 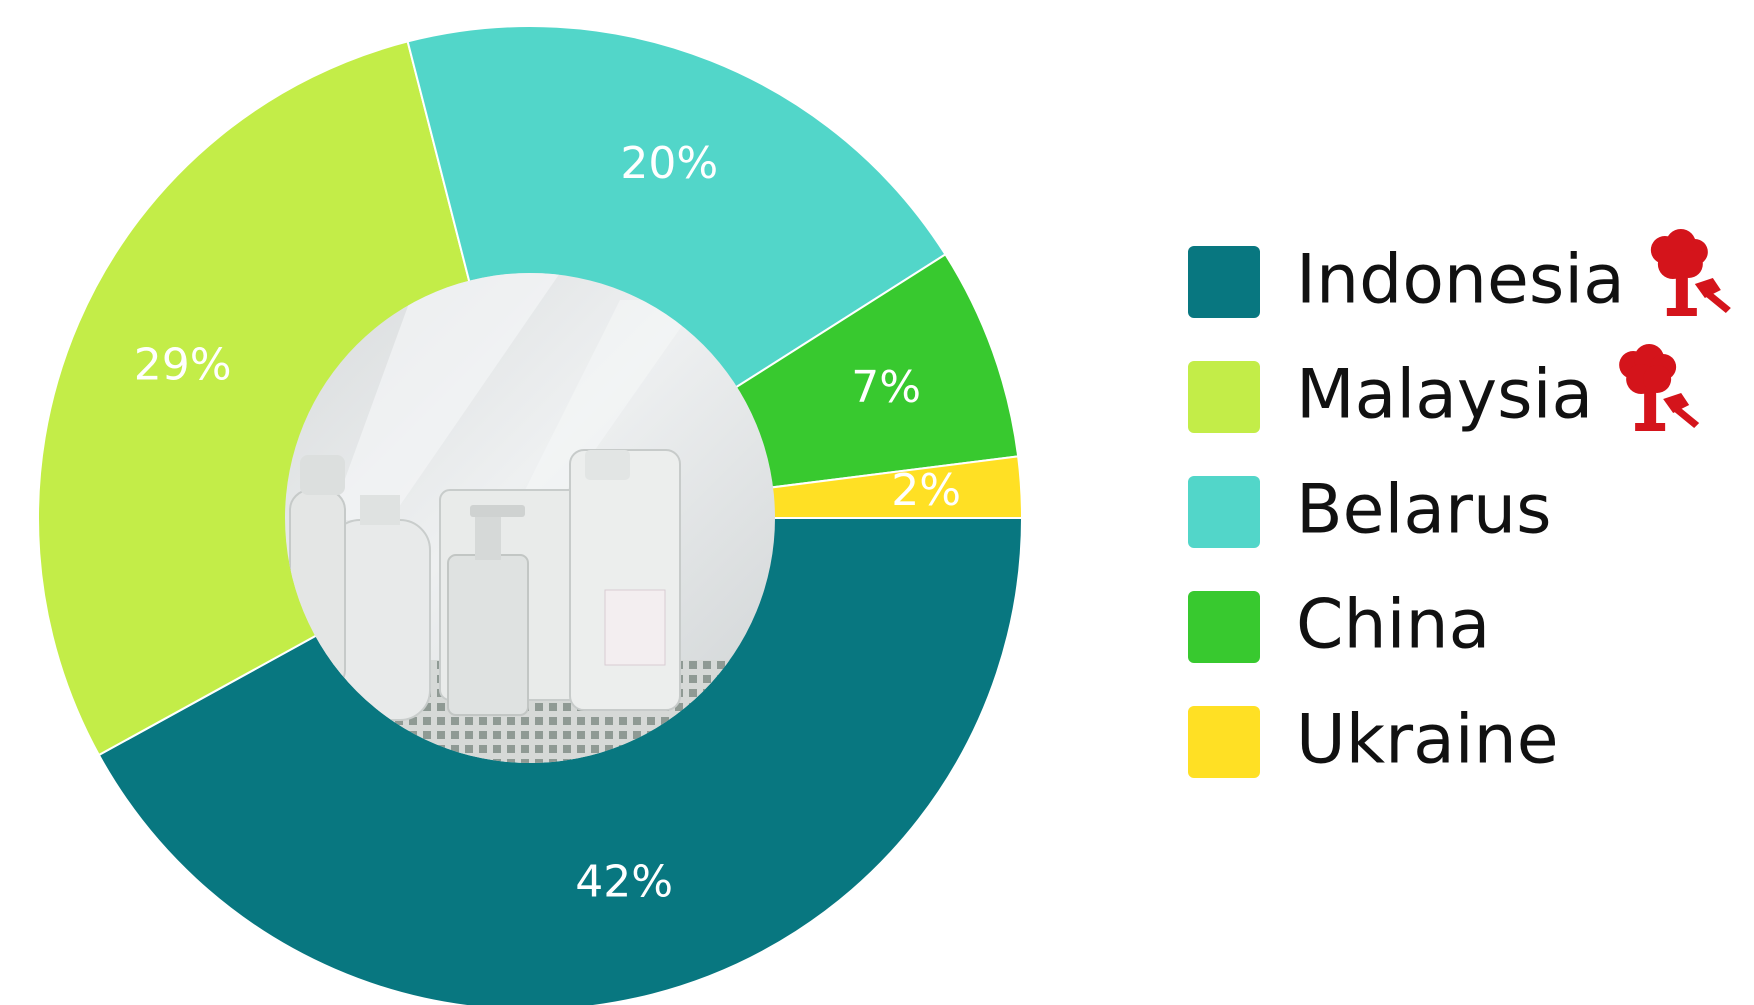 I want to click on legend-item-belarus: Belarus, so click(x=1370, y=510).